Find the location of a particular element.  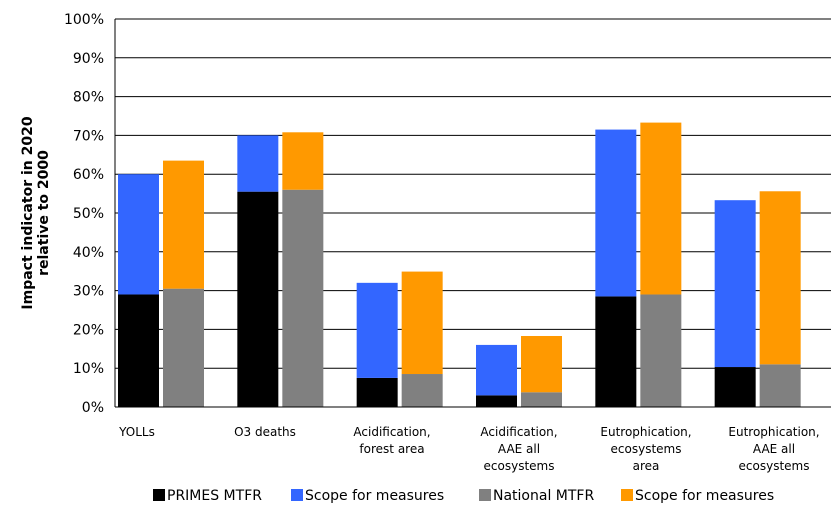

y-axis-label: Impact indicator in 2020relative to 2000 is located at coordinates (36, 212).